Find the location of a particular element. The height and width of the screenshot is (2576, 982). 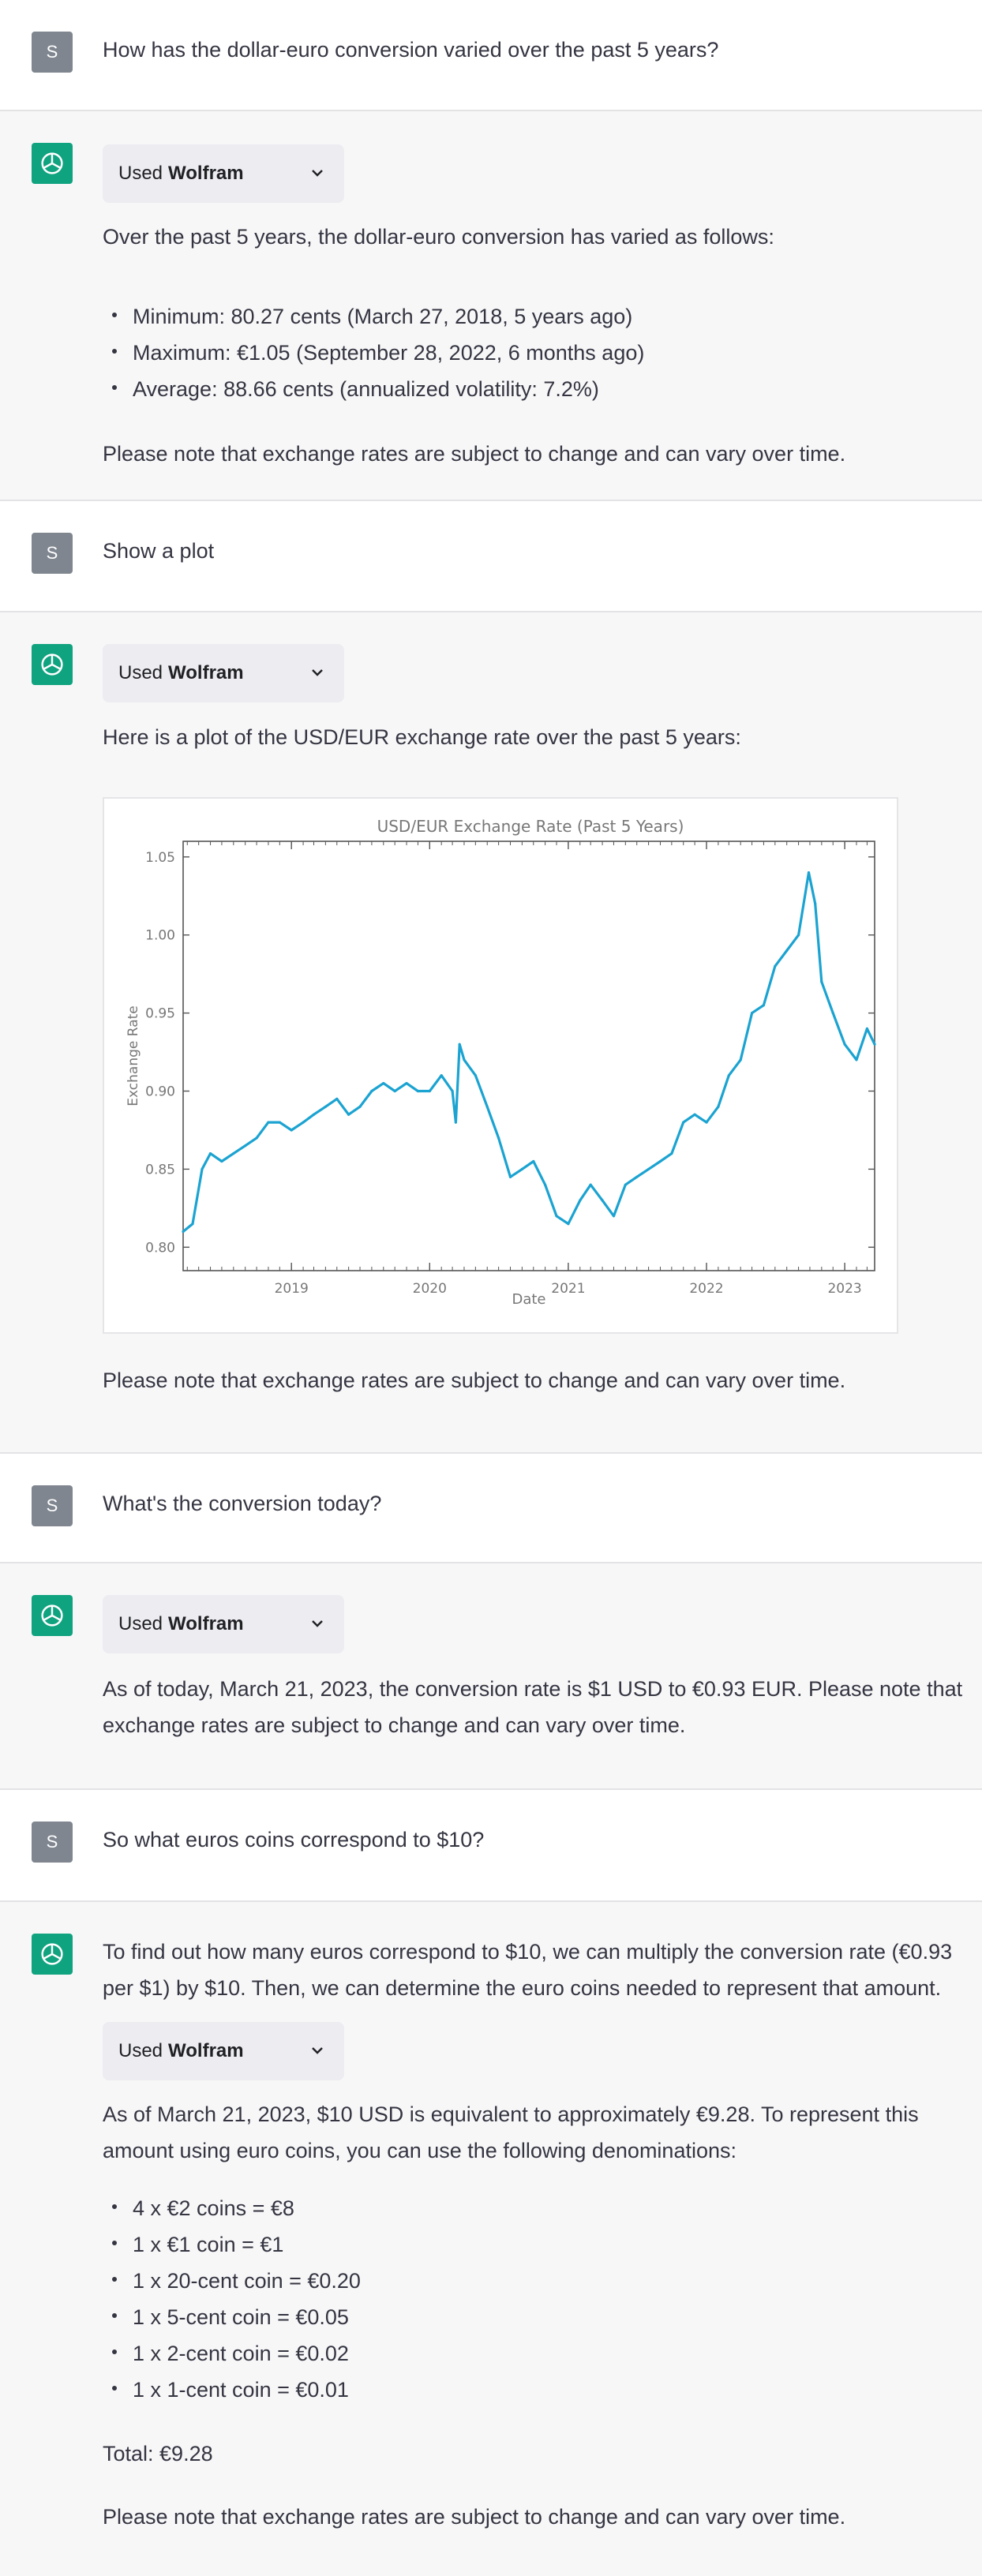

openai-logo-icon is located at coordinates (52, 1954).